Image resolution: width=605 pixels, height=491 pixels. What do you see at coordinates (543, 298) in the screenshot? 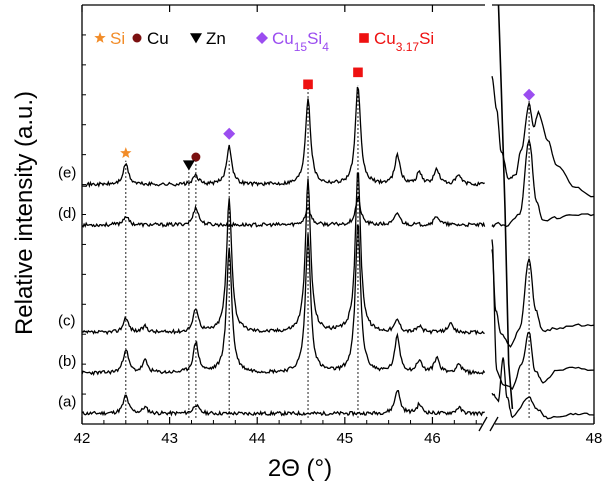
I see `trace-c-right` at bounding box center [543, 298].